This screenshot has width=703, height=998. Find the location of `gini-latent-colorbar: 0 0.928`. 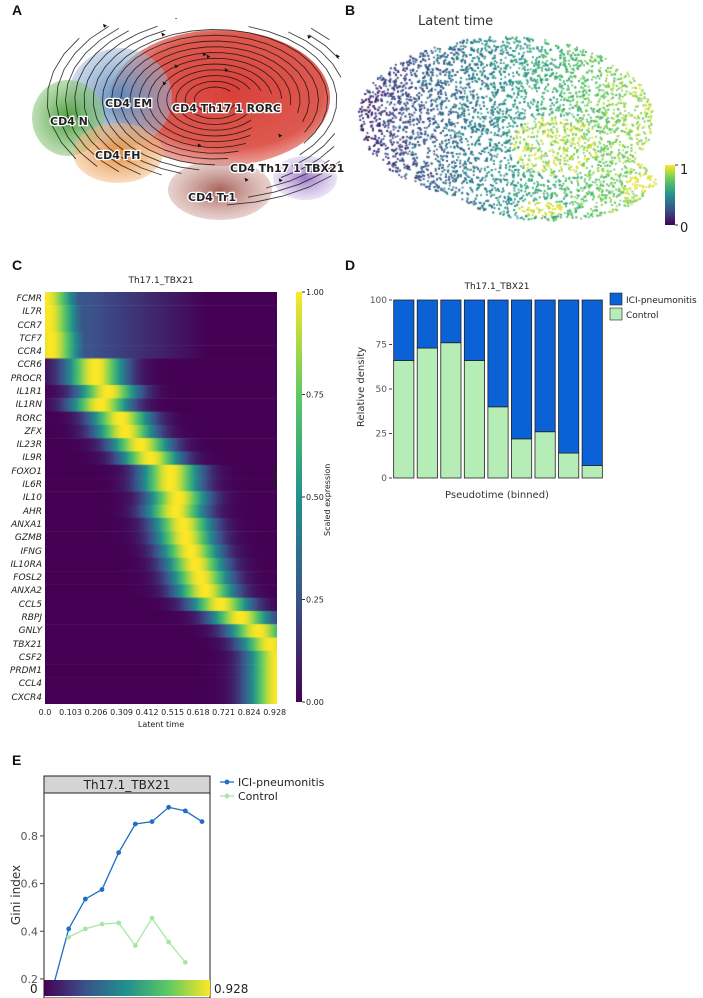

gini-latent-colorbar: 0 0.928 is located at coordinates (139, 988).